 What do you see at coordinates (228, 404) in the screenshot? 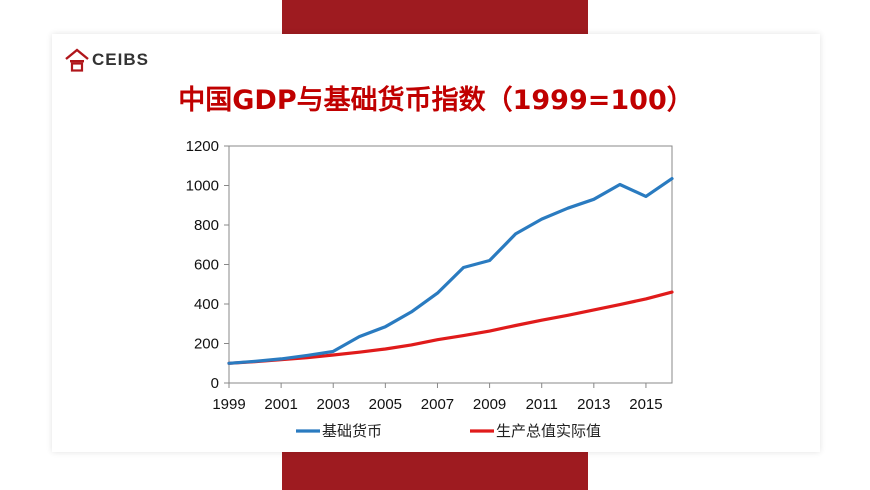
I see `x-tick-label: 1999` at bounding box center [228, 404].